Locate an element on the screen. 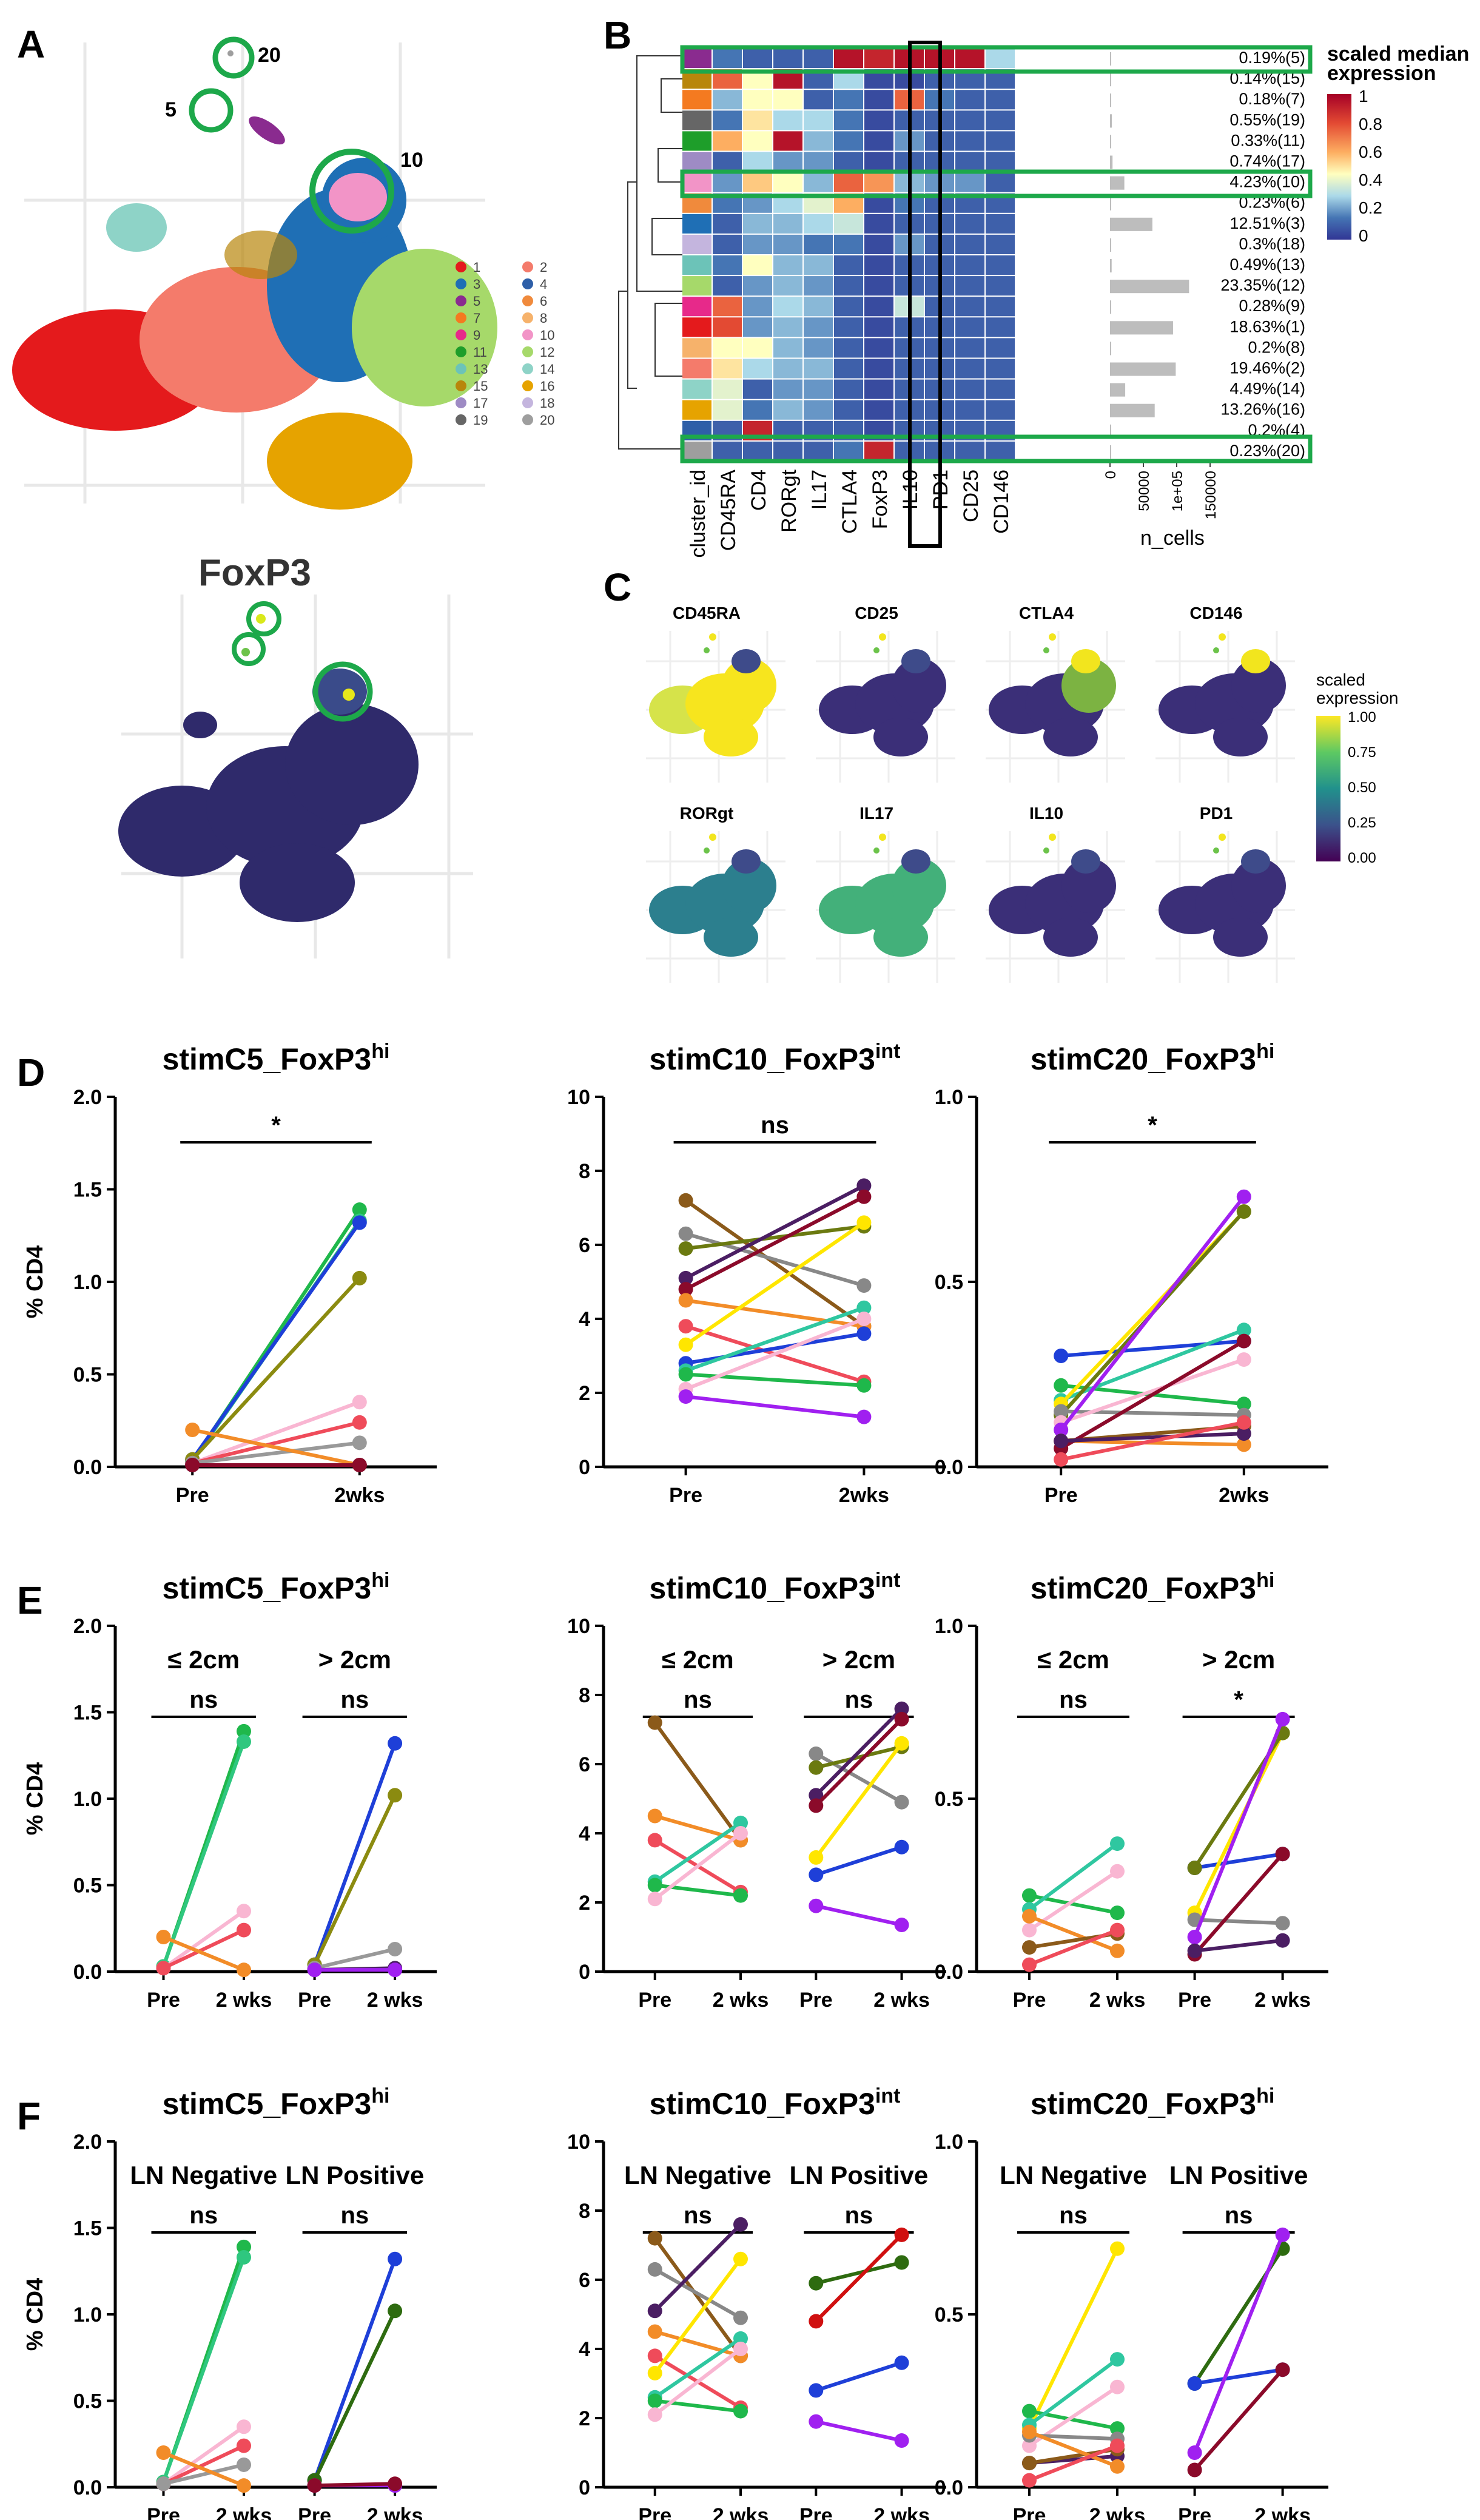 The height and width of the screenshot is (2520, 1480). y-tick-label: 8 is located at coordinates (584, 1695).